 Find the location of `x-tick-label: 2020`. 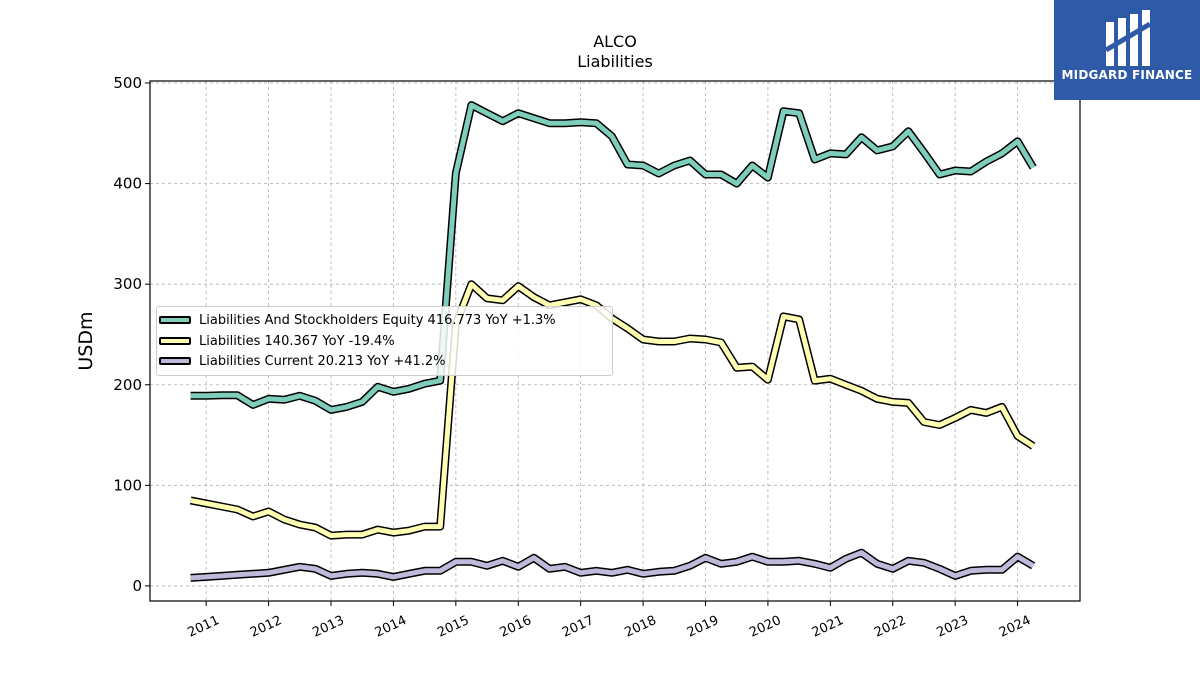

x-tick-label: 2020 is located at coordinates (765, 627).